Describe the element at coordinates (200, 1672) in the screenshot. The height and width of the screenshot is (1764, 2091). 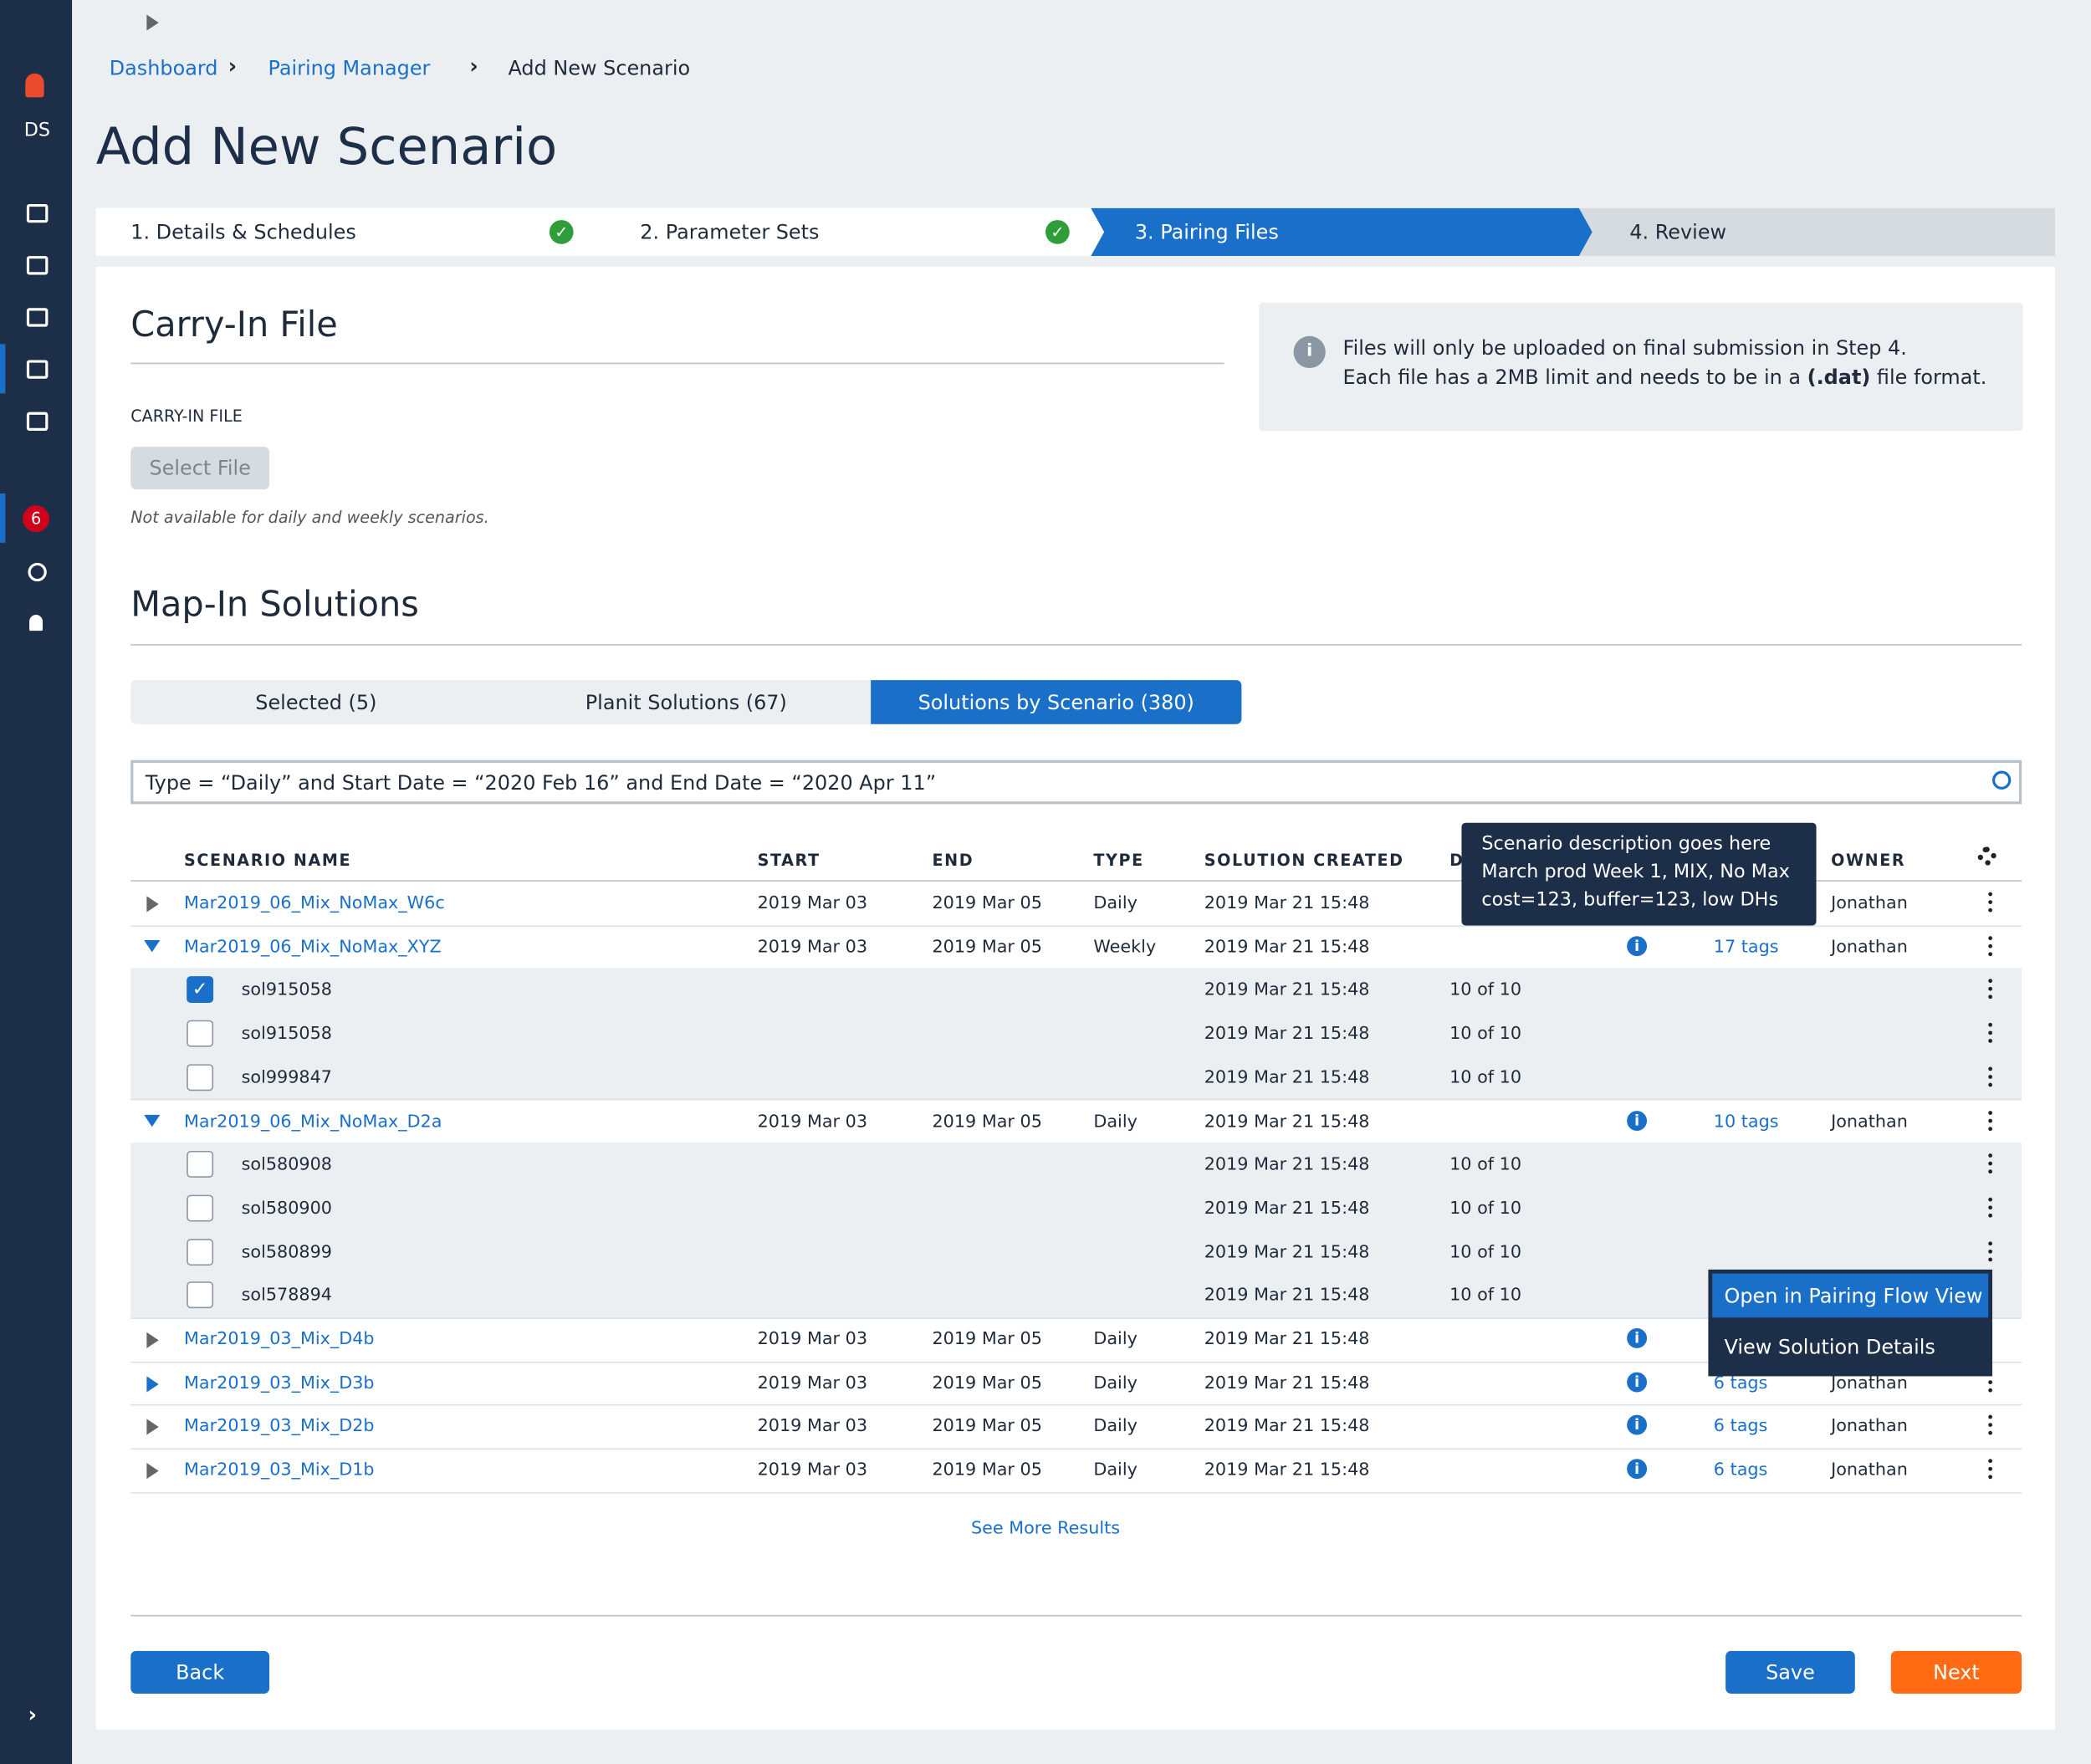
I see `back-button: Back` at that location.